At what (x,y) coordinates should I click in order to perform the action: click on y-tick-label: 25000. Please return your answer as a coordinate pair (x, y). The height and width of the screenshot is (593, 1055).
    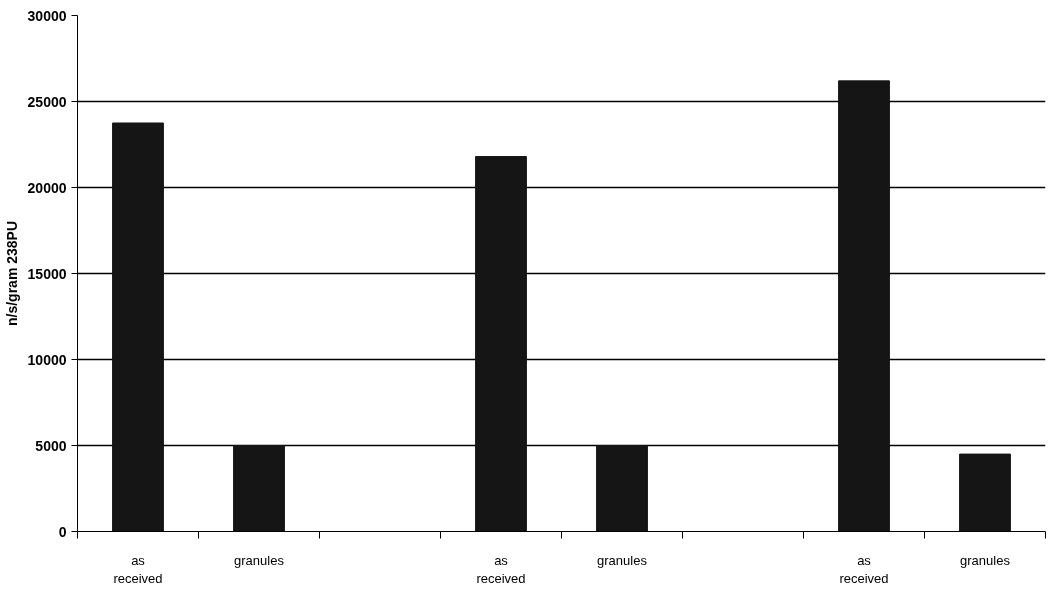
    Looking at the image, I should click on (47, 101).